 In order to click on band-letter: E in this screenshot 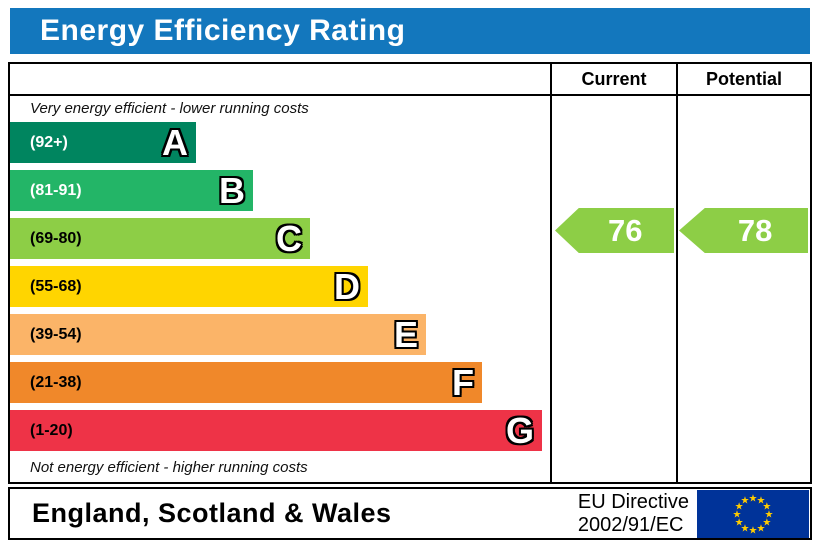, I will do `click(405, 334)`.